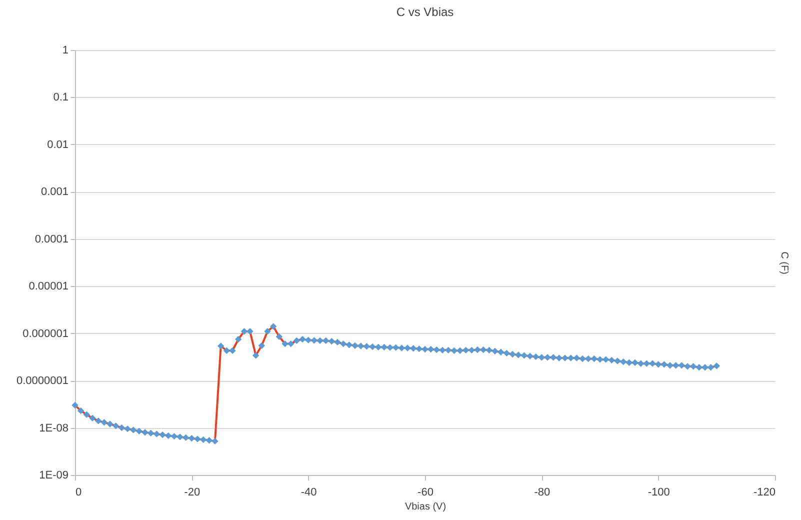  Describe the element at coordinates (54, 192) in the screenshot. I see `y-tick-label: 0.001` at that location.